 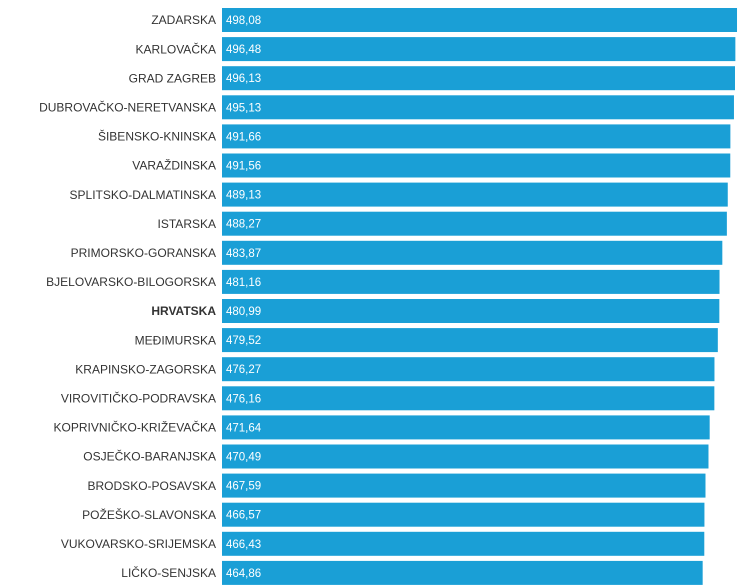 I want to click on category-label: BJELOVARSKO-BILOGORSKA, so click(x=131, y=282).